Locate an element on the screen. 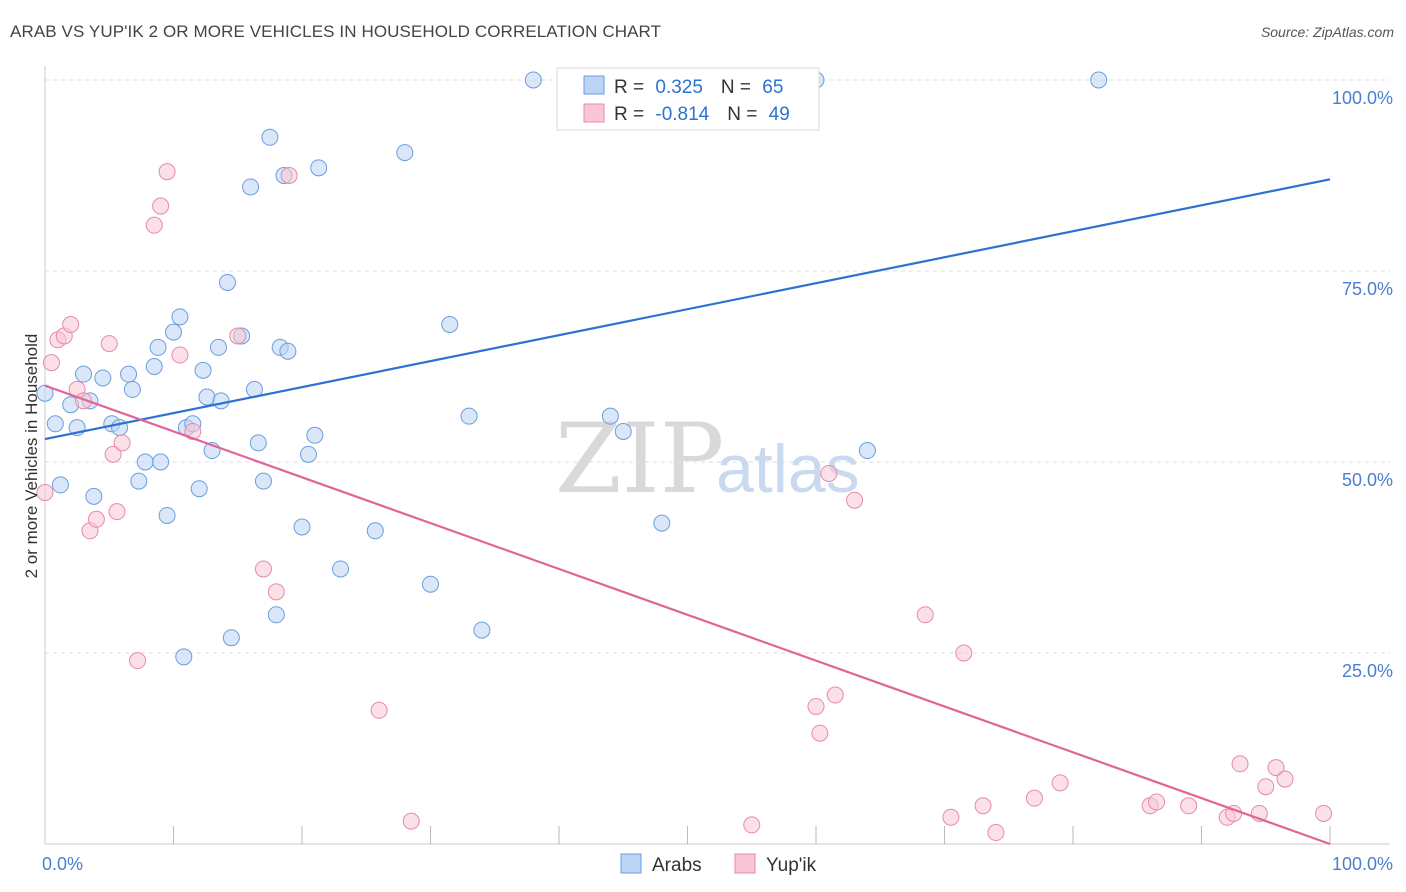 This screenshot has width=1406, height=892. arabs-swatch is located at coordinates (594, 85).